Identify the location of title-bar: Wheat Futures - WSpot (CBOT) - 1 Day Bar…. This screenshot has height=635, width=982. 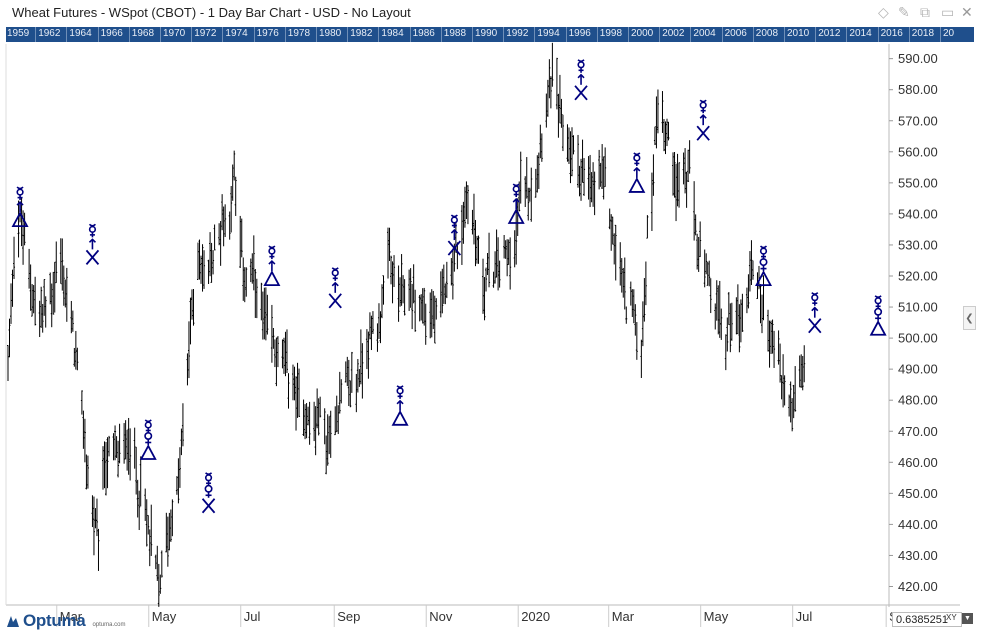
(491, 13).